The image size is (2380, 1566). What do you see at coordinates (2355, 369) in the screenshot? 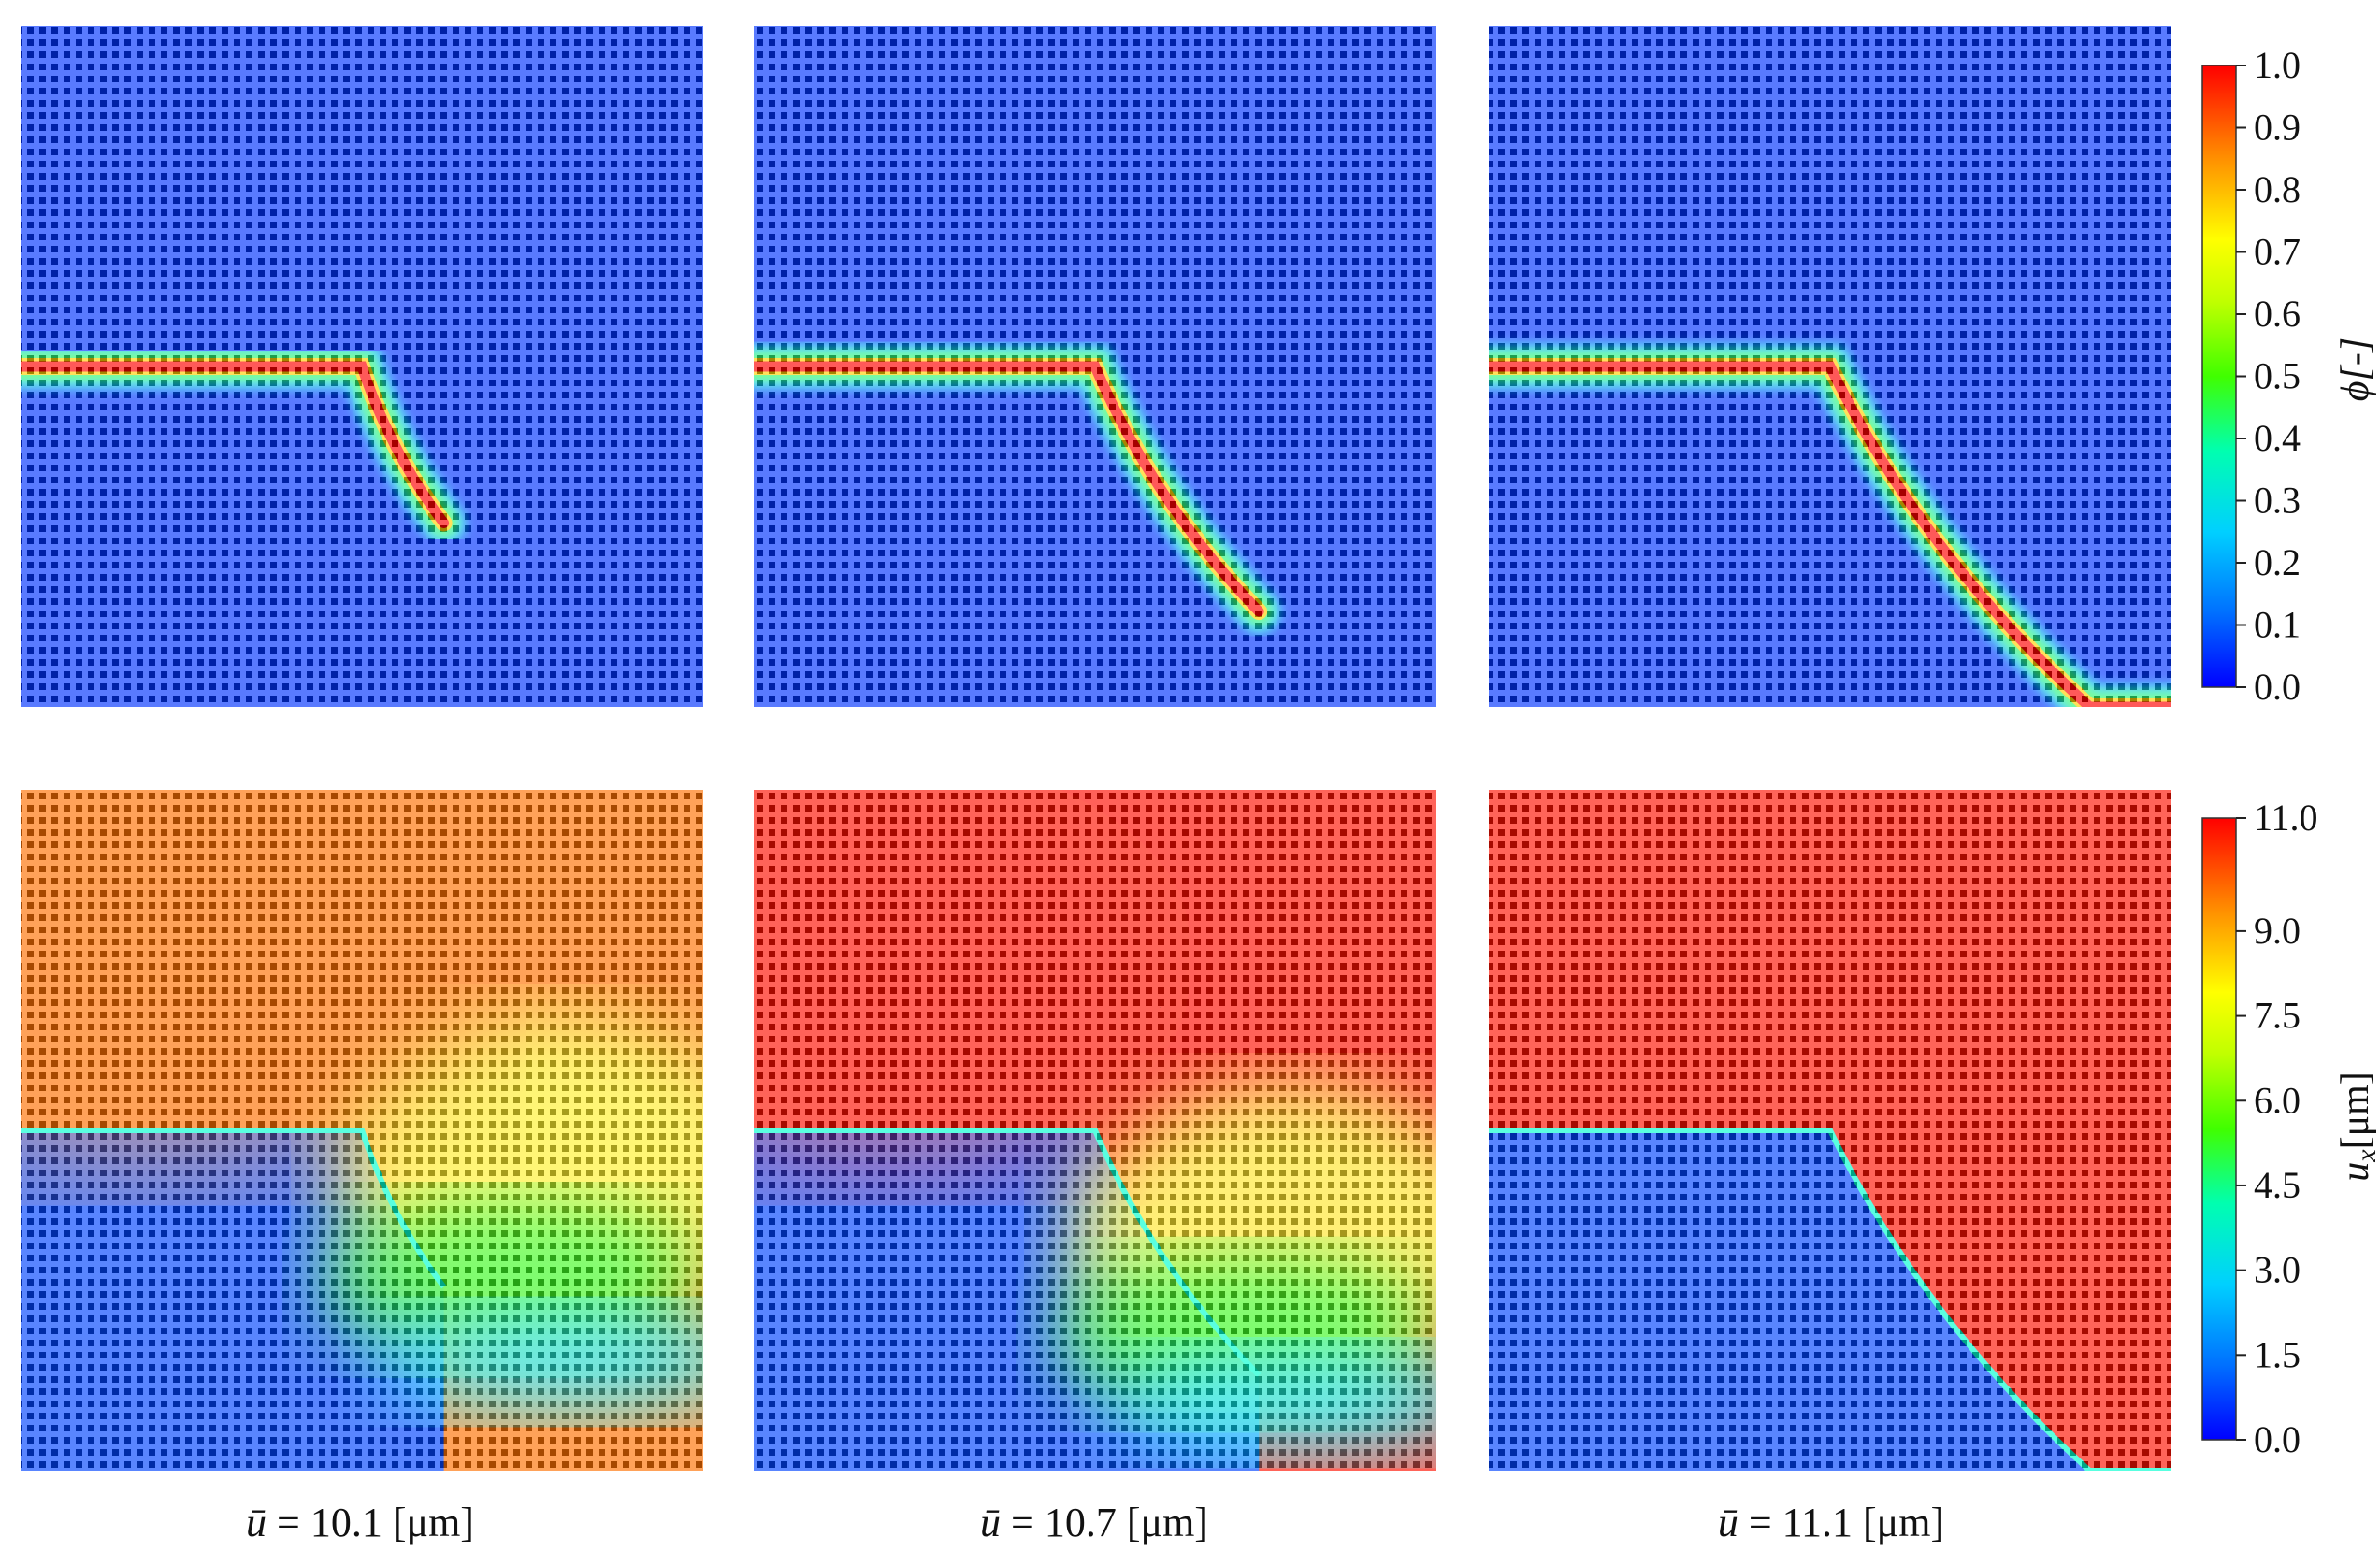
I see `phi-colorbar-title: ϕ[-]` at bounding box center [2355, 369].